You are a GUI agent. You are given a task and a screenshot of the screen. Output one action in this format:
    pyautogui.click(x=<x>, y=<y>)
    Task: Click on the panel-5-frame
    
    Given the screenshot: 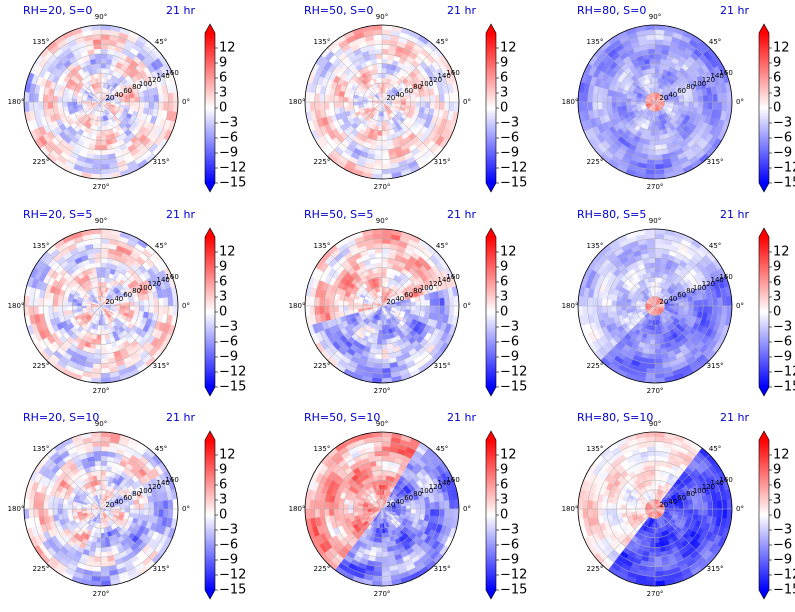 What is the action you would take?
    pyautogui.click(x=382, y=306)
    